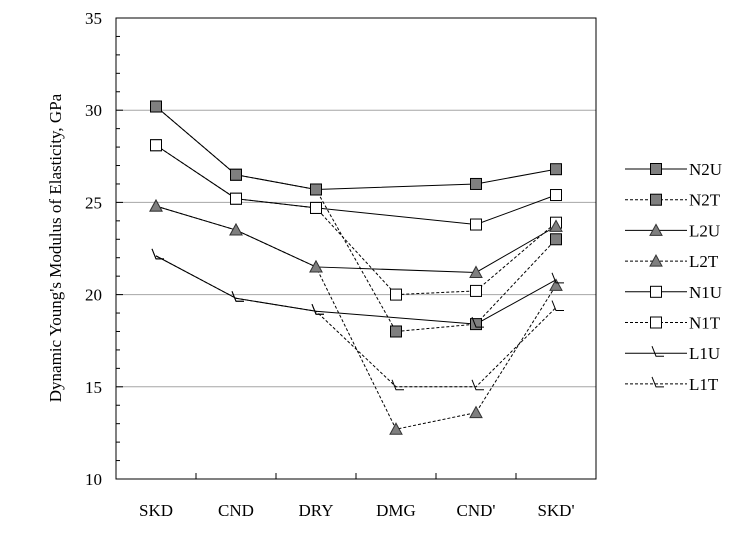 This screenshot has width=741, height=533. I want to click on legend-entry-n2u: N2U, so click(673, 169).